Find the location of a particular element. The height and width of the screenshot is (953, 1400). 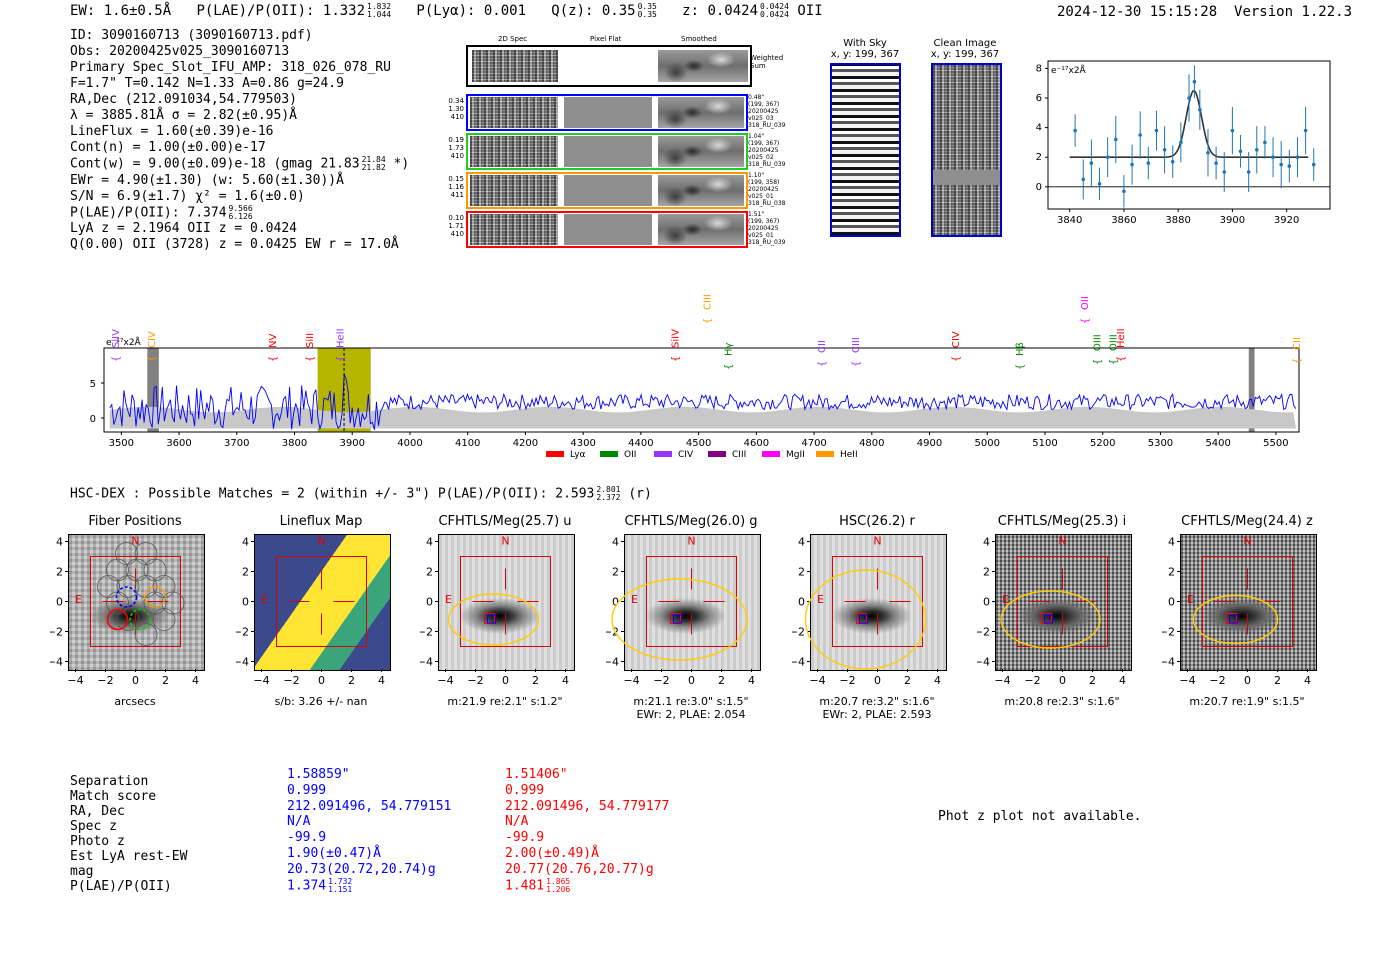

match-red-value: 1.51406" is located at coordinates (536, 774).